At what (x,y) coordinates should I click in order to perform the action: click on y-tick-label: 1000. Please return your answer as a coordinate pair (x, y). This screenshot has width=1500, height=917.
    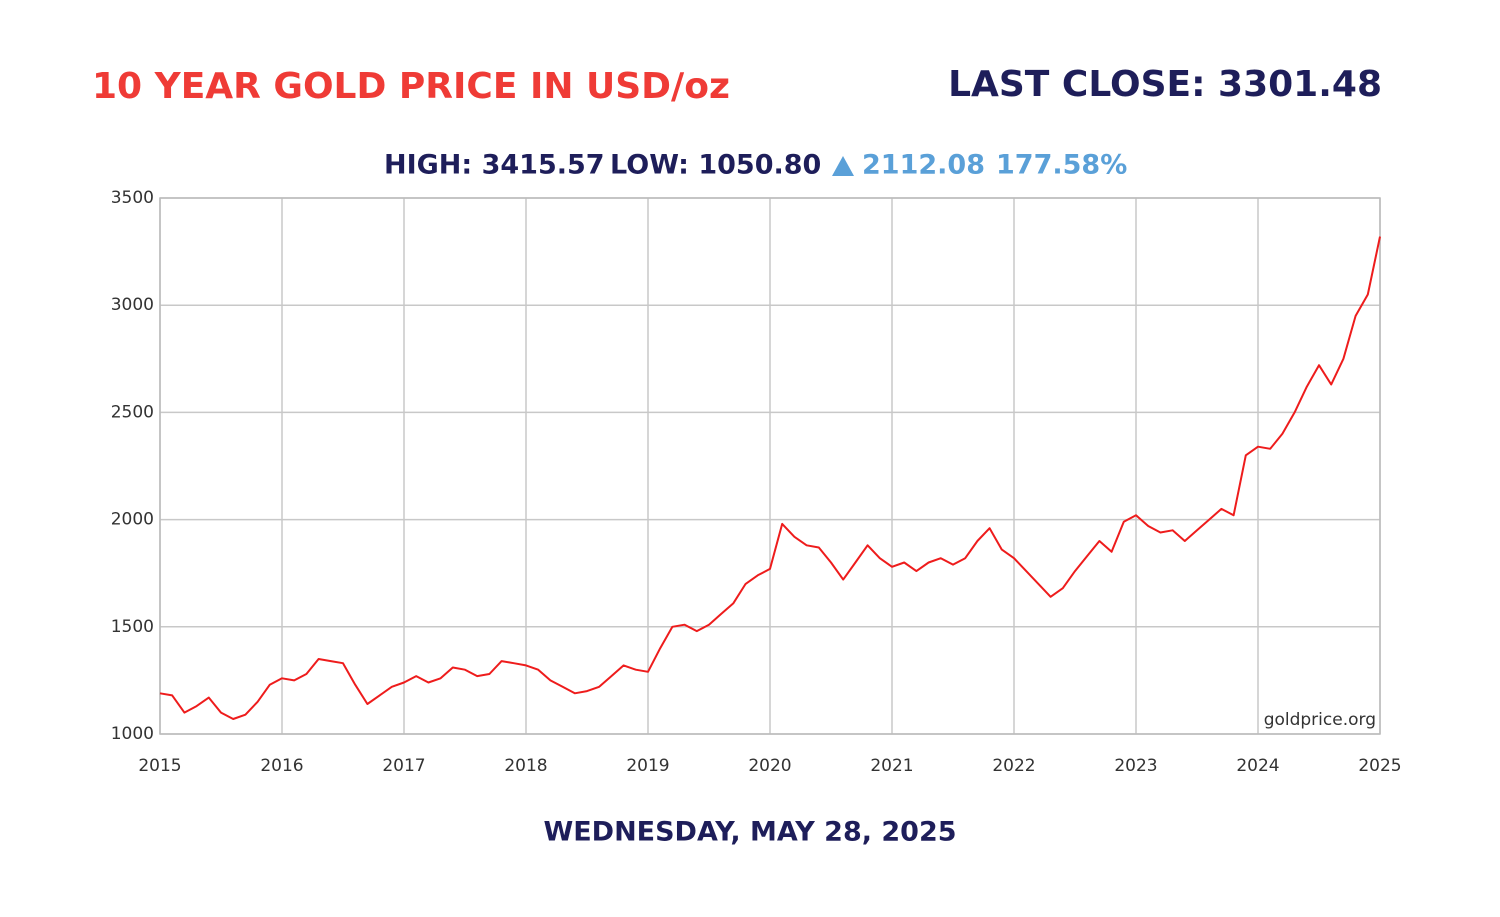
    Looking at the image, I should click on (132, 734).